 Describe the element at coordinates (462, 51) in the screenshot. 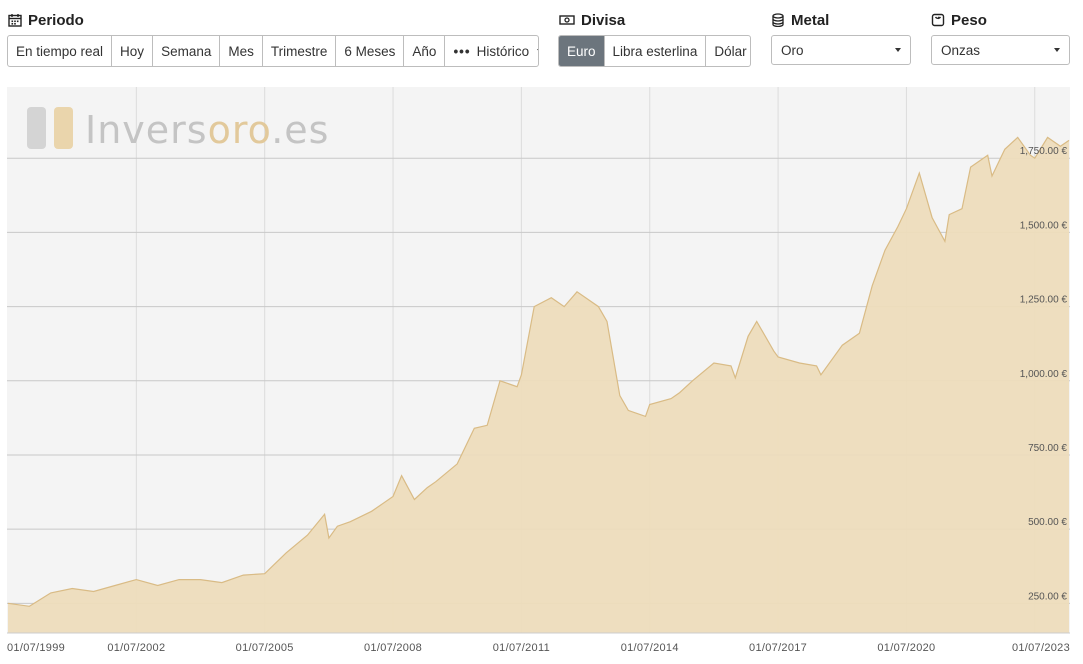

I see `more-dots-icon: •••` at that location.